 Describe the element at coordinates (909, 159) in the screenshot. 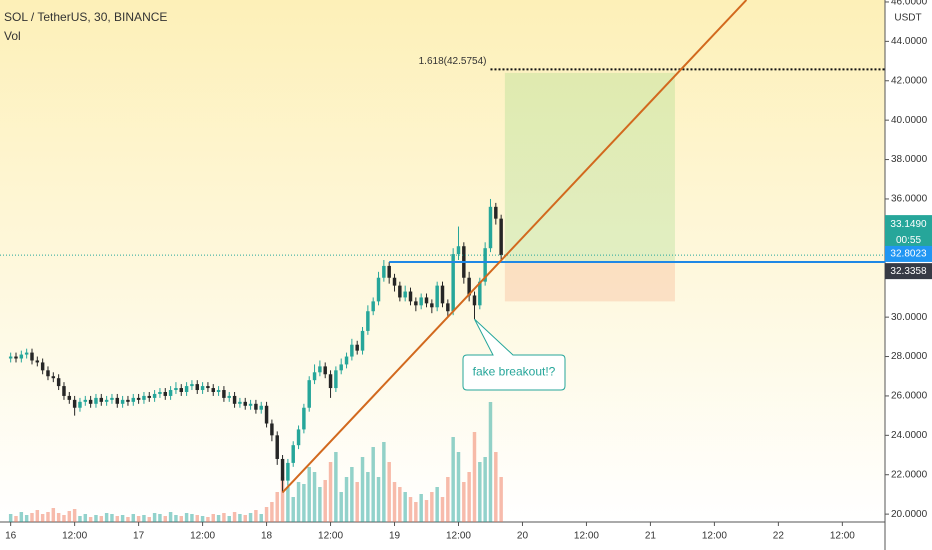

I see `y-tick-label: 38.0000` at that location.